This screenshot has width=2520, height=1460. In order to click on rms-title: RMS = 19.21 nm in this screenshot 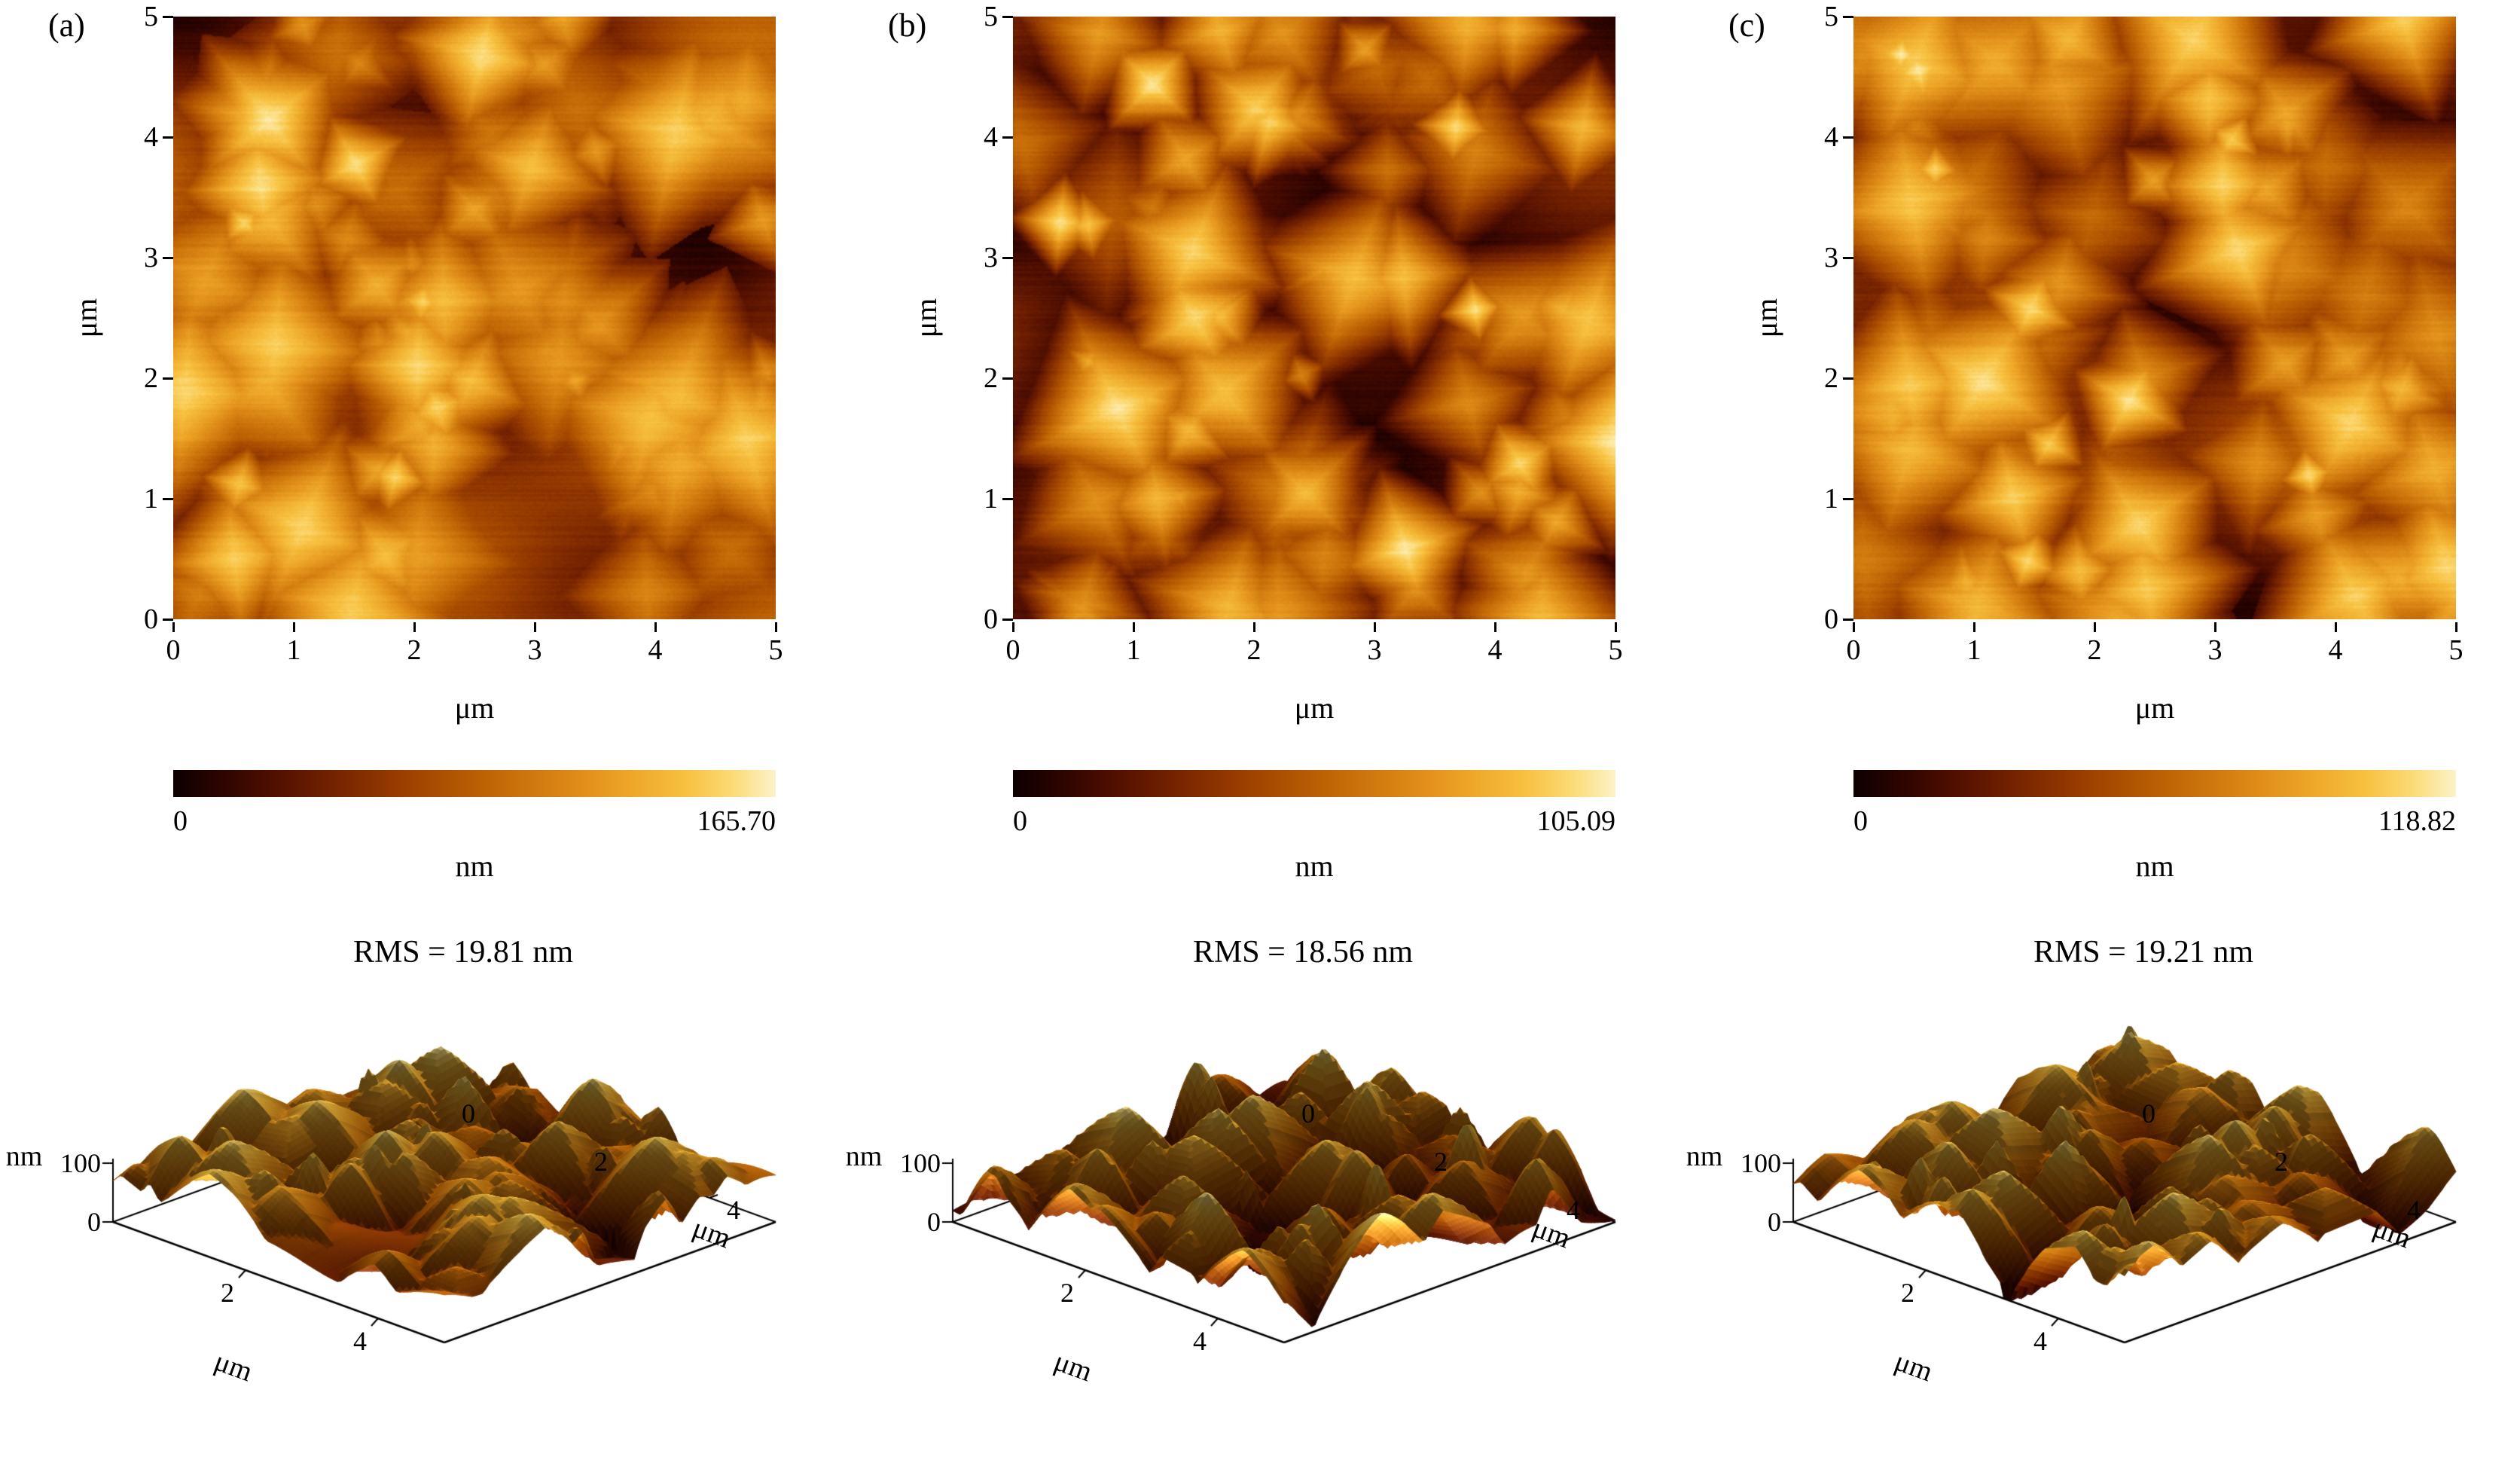, I will do `click(2143, 952)`.